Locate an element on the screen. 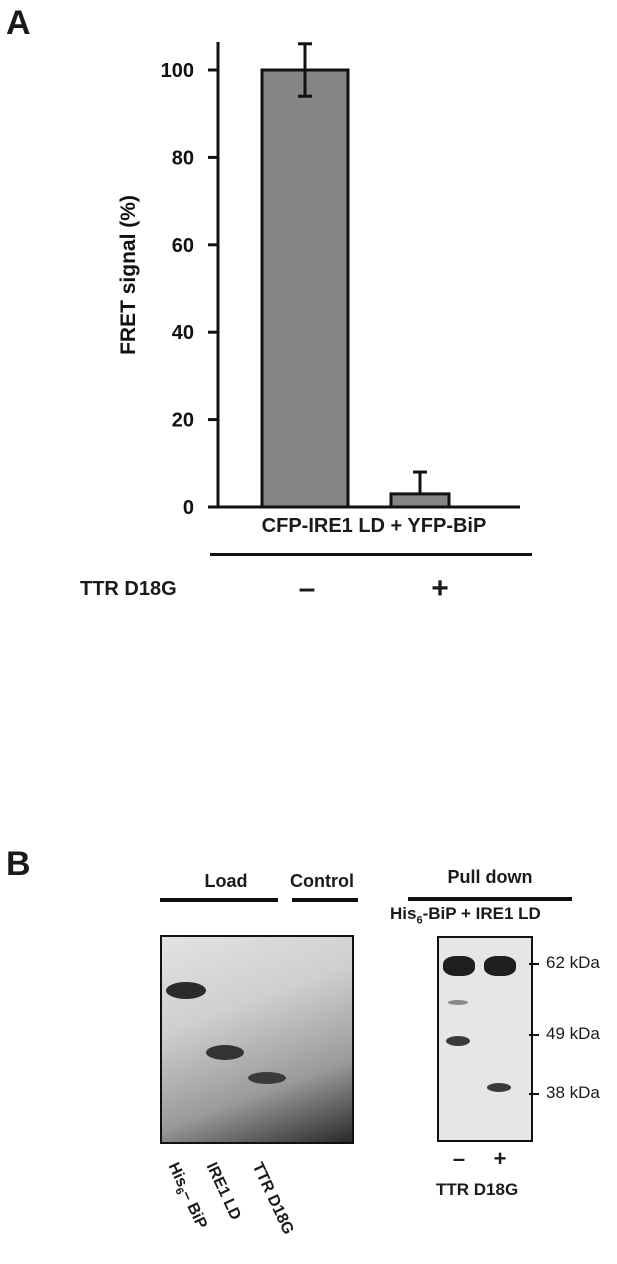 The width and height of the screenshot is (617, 1264). y-tick-label-40: 40 is located at coordinates (183, 333).